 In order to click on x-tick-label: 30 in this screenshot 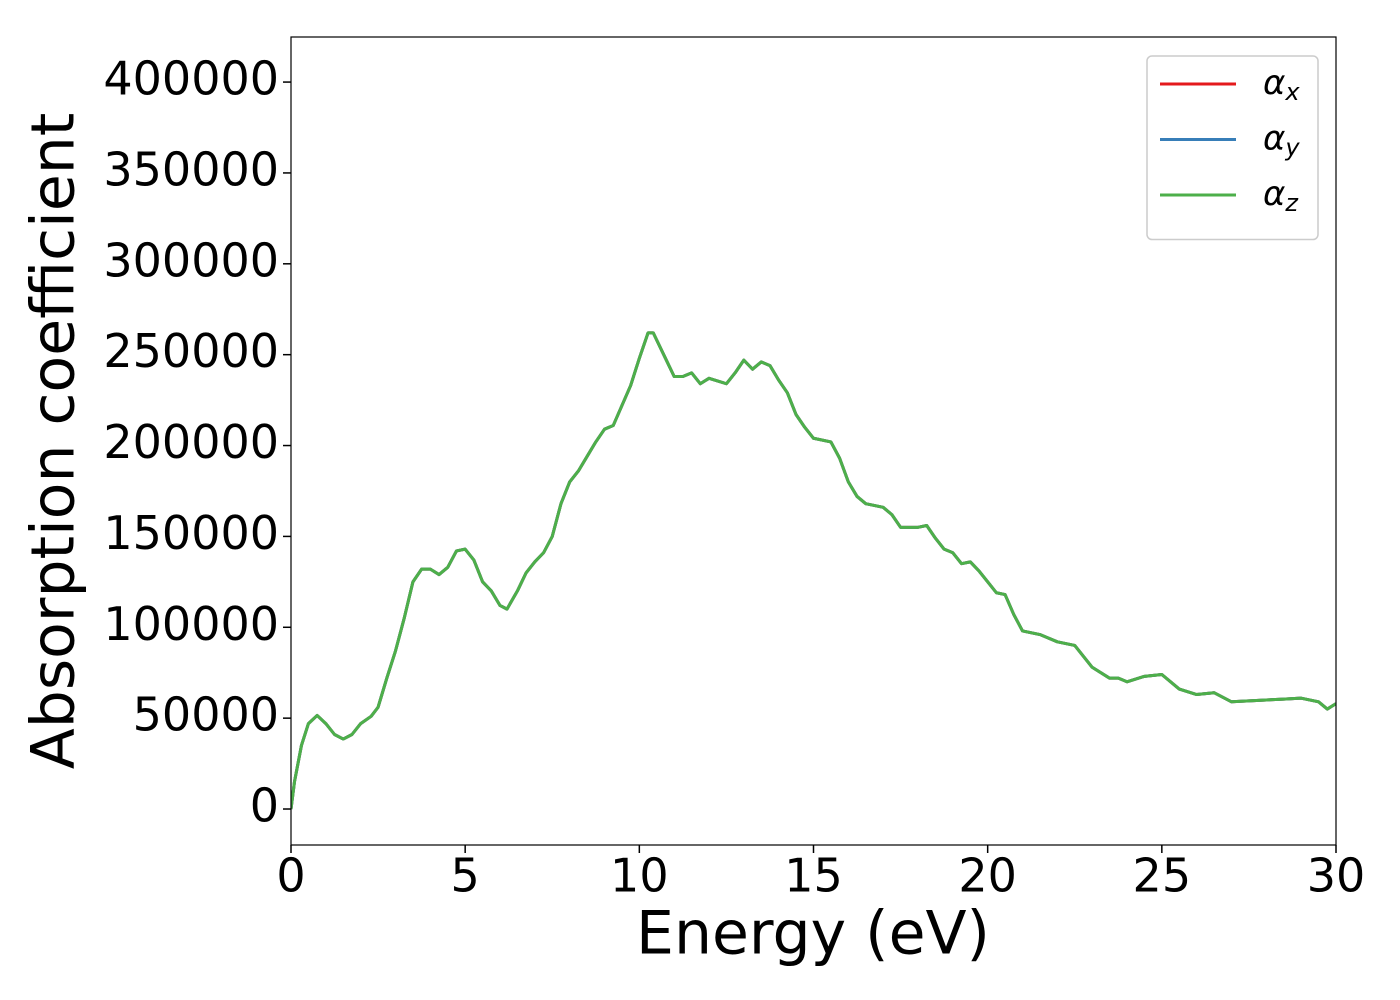, I will do `click(1336, 876)`.